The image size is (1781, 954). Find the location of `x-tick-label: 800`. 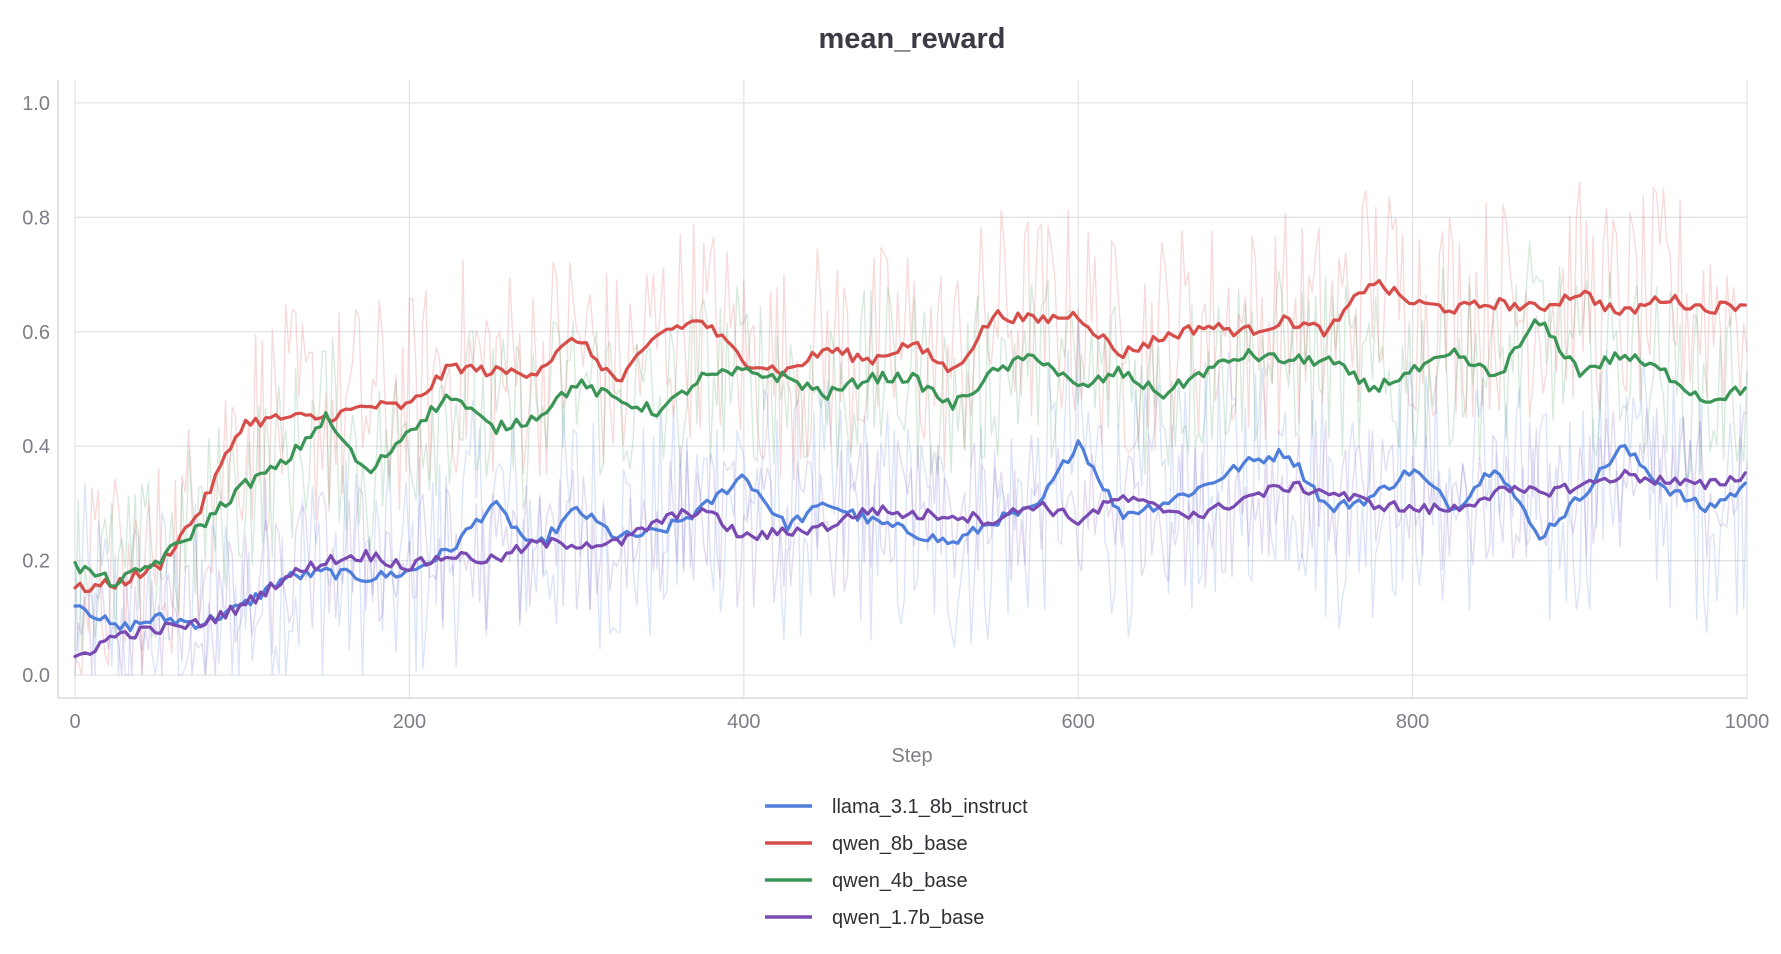

x-tick-label: 800 is located at coordinates (1412, 722).